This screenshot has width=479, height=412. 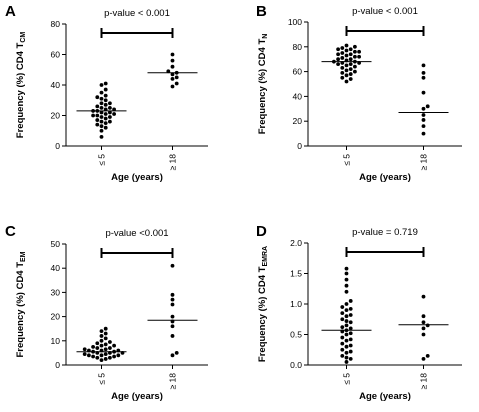 I want to click on y-tick-label: 0.5, so click(x=296, y=335).